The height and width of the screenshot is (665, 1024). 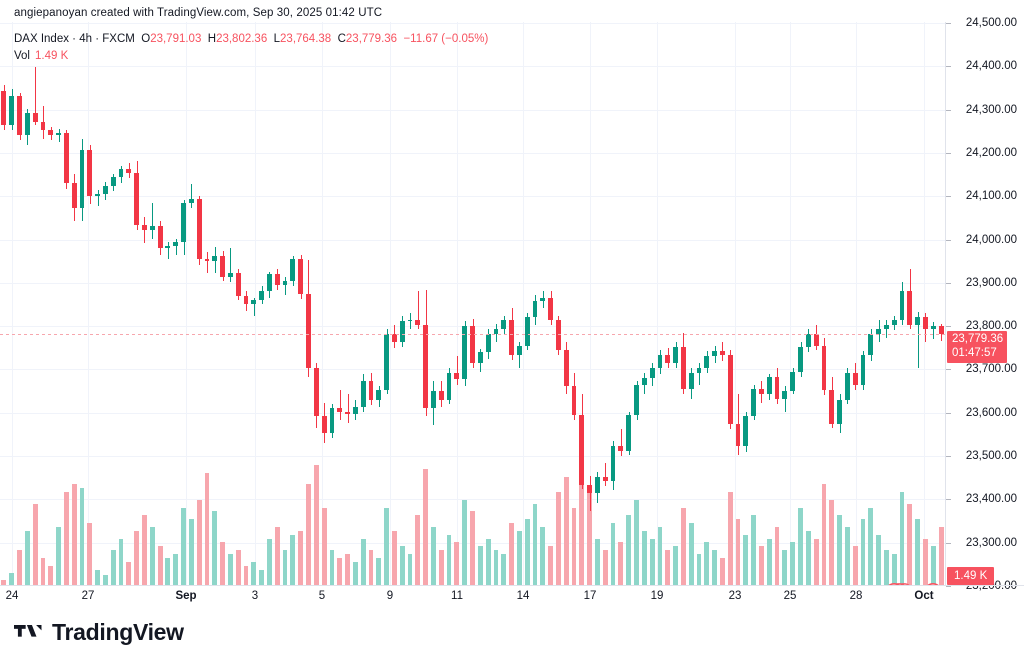 I want to click on legend-interval: 4h, so click(x=86, y=39).